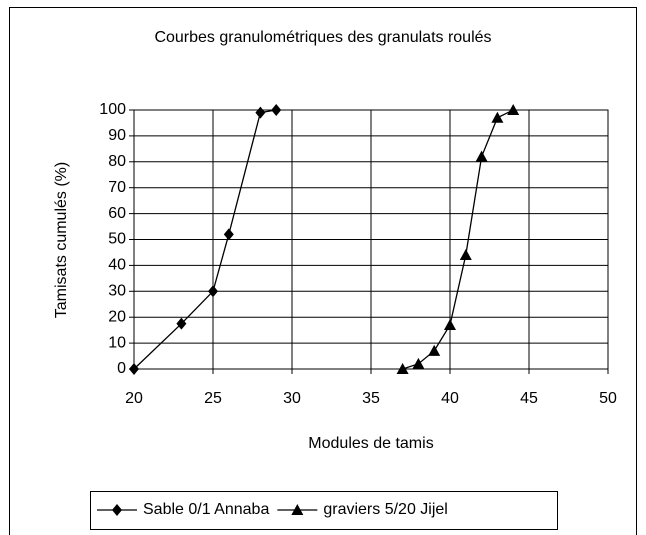  Describe the element at coordinates (117, 239) in the screenshot. I see `y-tick-label: 50` at that location.